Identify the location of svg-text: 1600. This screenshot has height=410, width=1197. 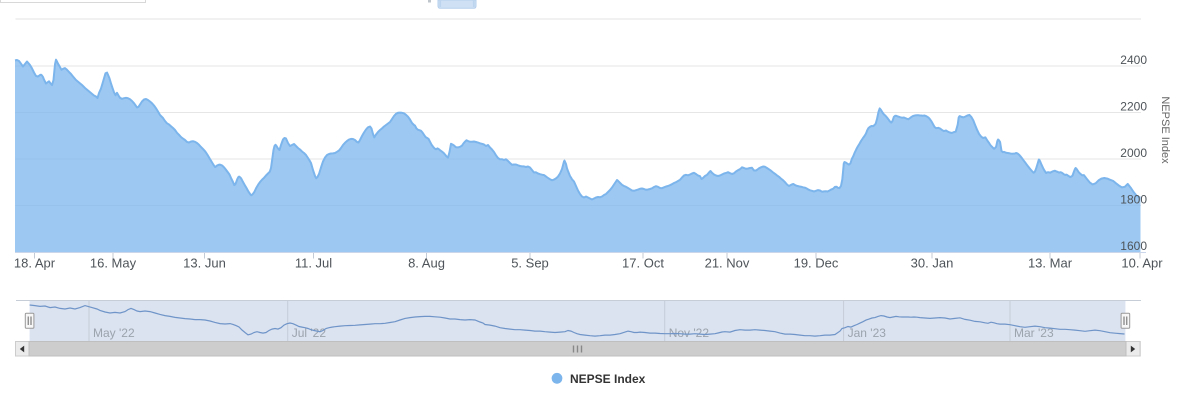
(1133, 246).